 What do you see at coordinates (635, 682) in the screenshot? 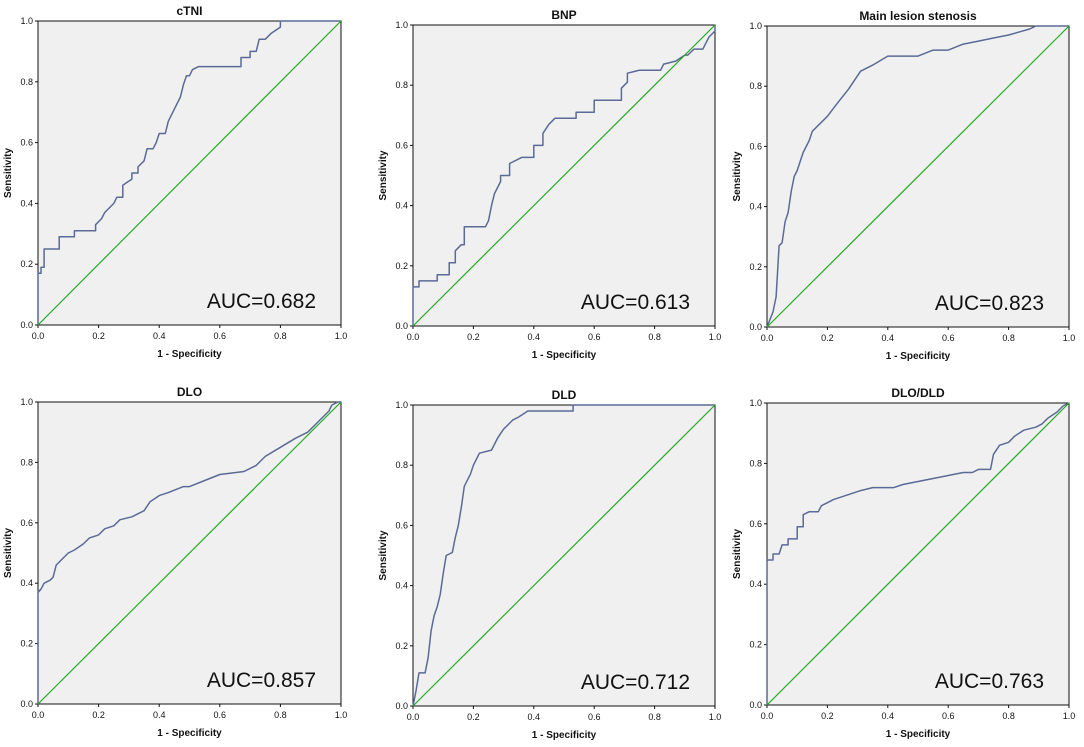
I see `auc-label: AUC=0.712` at bounding box center [635, 682].